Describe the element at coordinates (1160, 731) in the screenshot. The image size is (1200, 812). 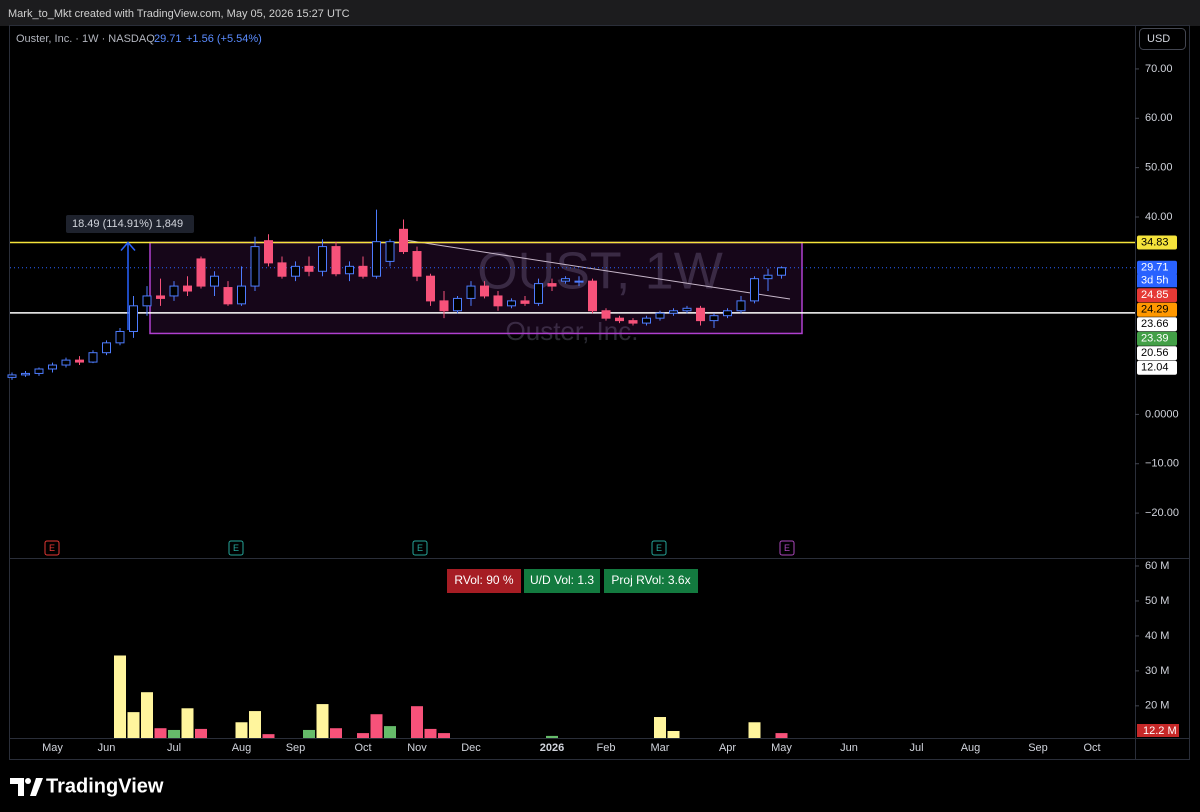
I see `volume-last-label: 12.2 M` at that location.